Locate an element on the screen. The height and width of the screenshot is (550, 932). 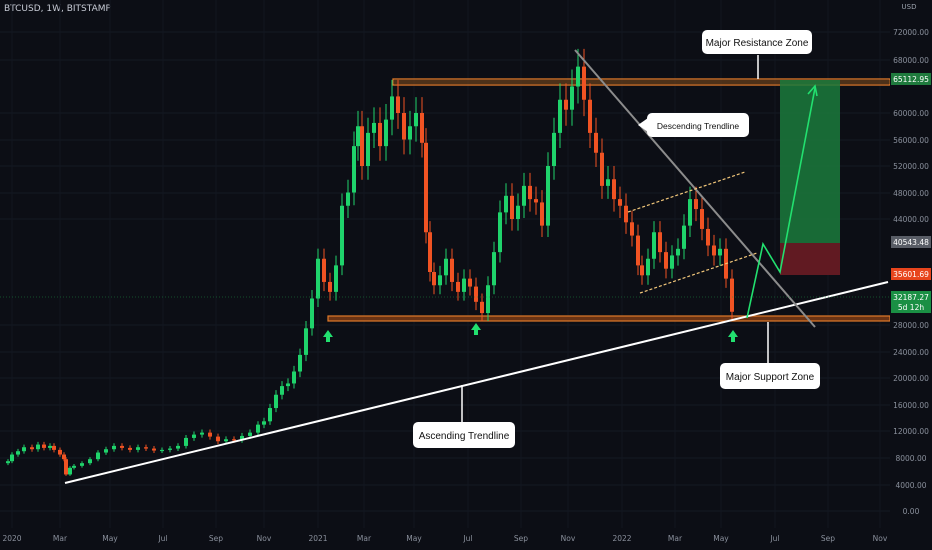
projection-path is located at coordinates (781, 203).